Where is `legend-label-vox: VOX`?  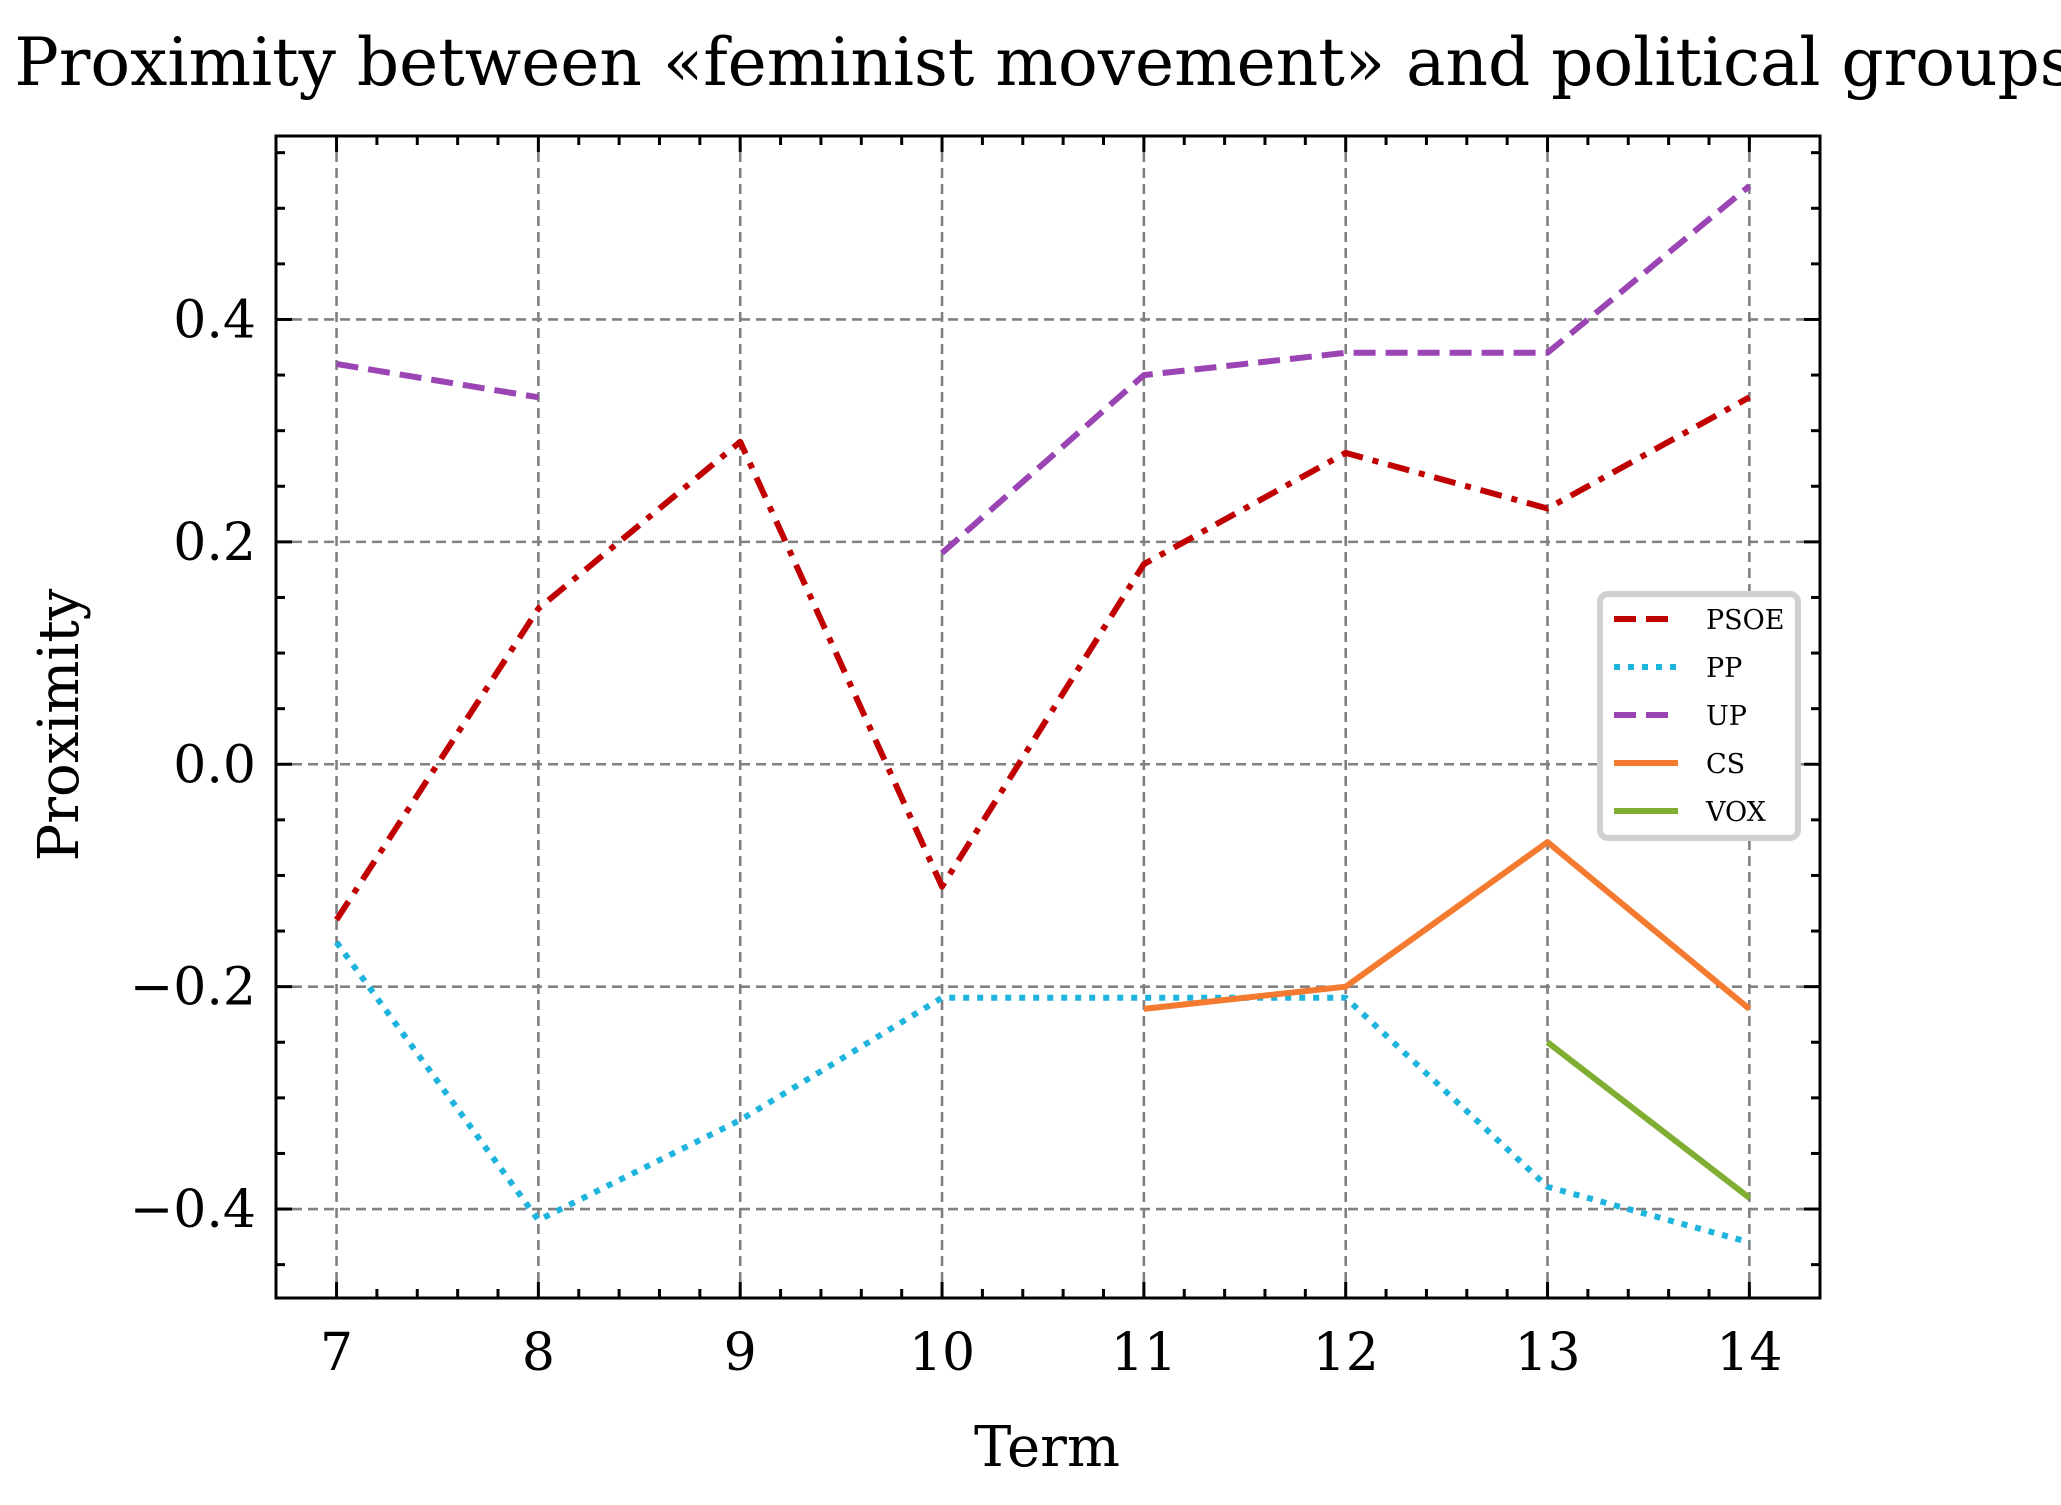 legend-label-vox: VOX is located at coordinates (1736, 812).